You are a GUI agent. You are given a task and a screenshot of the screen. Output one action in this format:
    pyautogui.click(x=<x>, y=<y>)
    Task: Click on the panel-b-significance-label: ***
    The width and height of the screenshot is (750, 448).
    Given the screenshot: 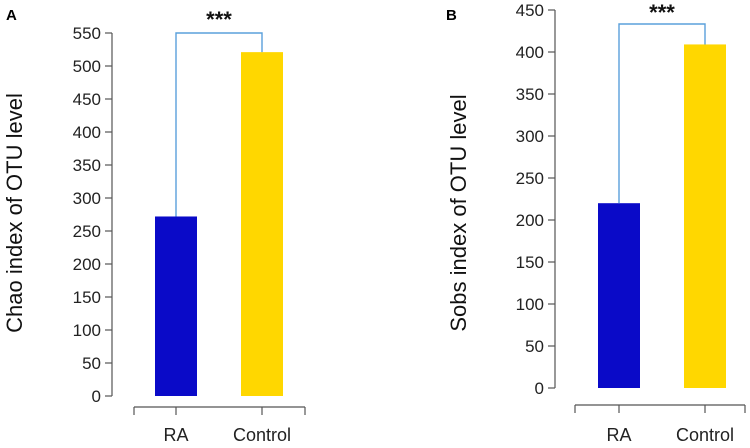 What is the action you would take?
    pyautogui.click(x=662, y=12)
    